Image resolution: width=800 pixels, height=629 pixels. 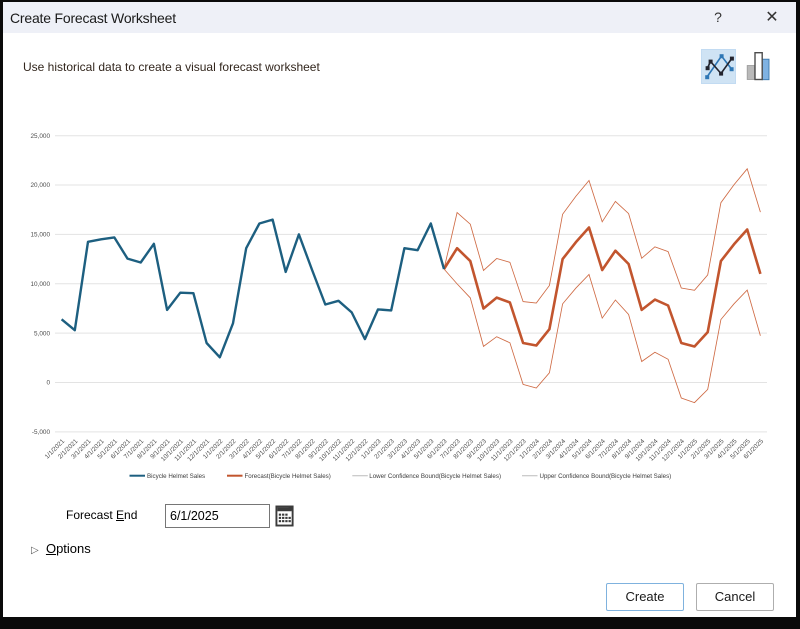 What do you see at coordinates (40, 284) in the screenshot?
I see `svg-text: 10,000` at bounding box center [40, 284].